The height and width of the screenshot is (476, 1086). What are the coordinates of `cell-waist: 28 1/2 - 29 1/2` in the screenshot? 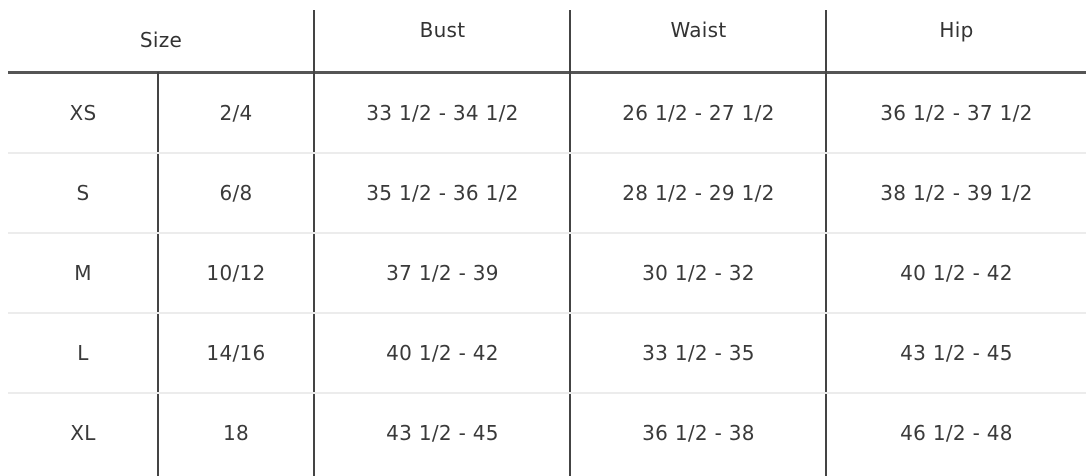 It's located at (698, 193).